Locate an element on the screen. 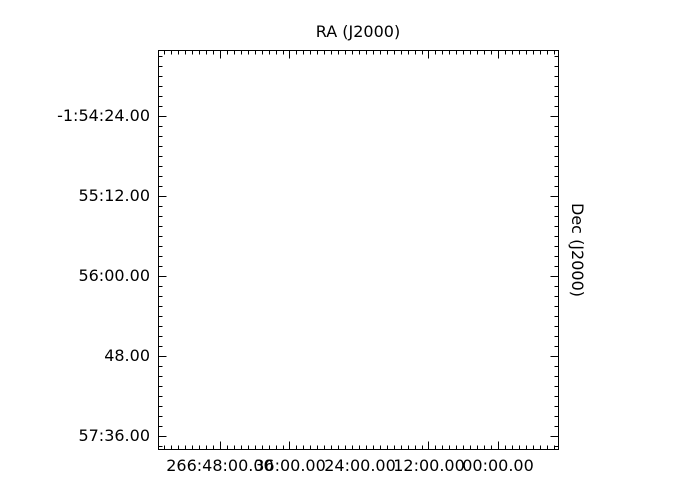  y-tick-label: 48.00 is located at coordinates (127, 355).